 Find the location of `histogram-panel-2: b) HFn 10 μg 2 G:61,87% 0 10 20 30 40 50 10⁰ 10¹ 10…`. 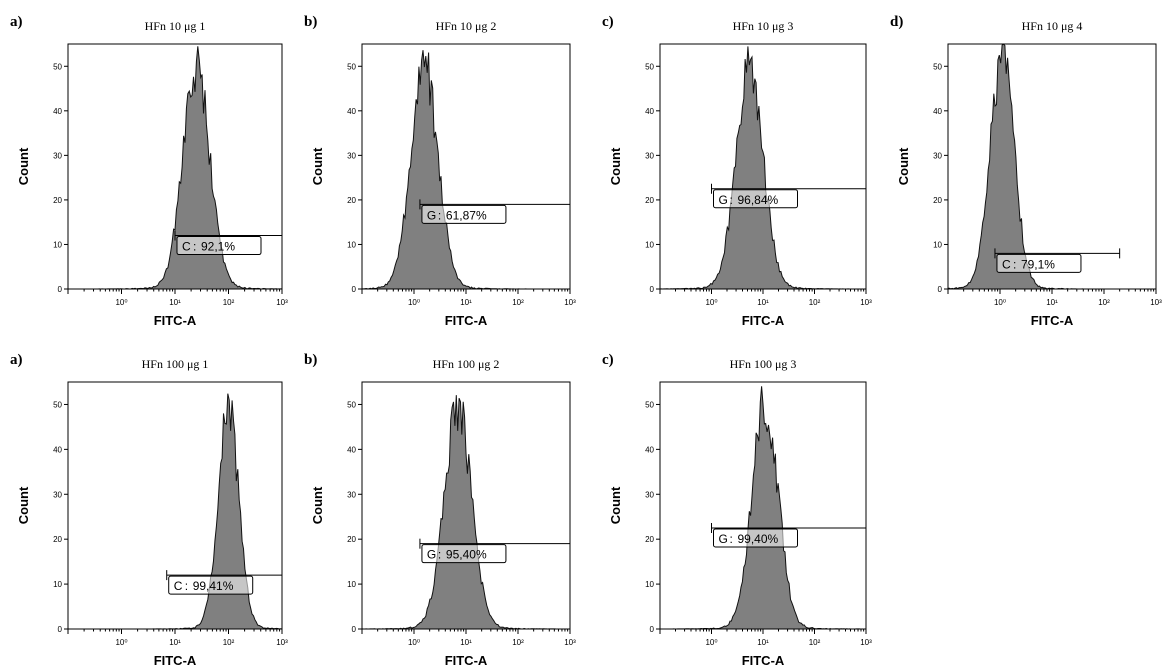

histogram-panel-2: b) HFn 10 μg 2 G:61,87% 0 10 20 30 40 50 10⁰ 10¹ 10… is located at coordinates (440, 171).